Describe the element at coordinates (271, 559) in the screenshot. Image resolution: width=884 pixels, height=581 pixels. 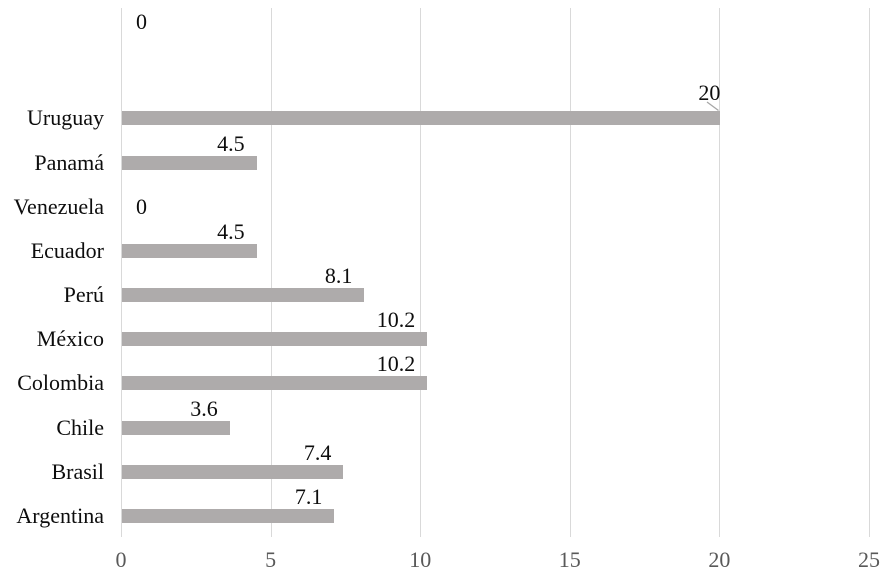
I see `x-tick-label-5: 5` at that location.